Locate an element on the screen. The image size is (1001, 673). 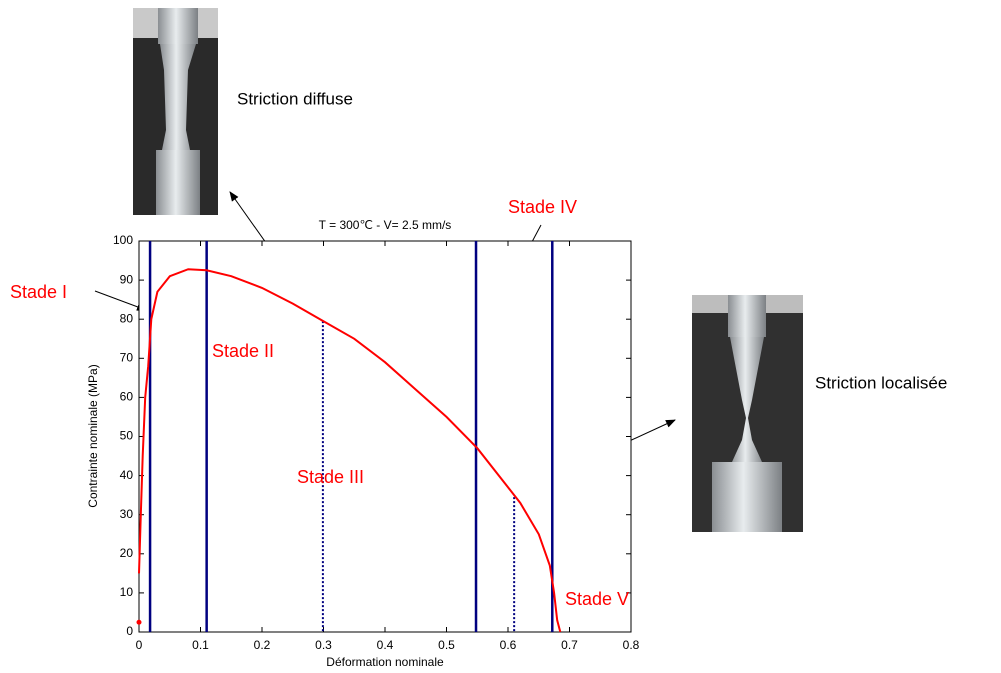
x-tick-label: 0.4 is located at coordinates (385, 645).